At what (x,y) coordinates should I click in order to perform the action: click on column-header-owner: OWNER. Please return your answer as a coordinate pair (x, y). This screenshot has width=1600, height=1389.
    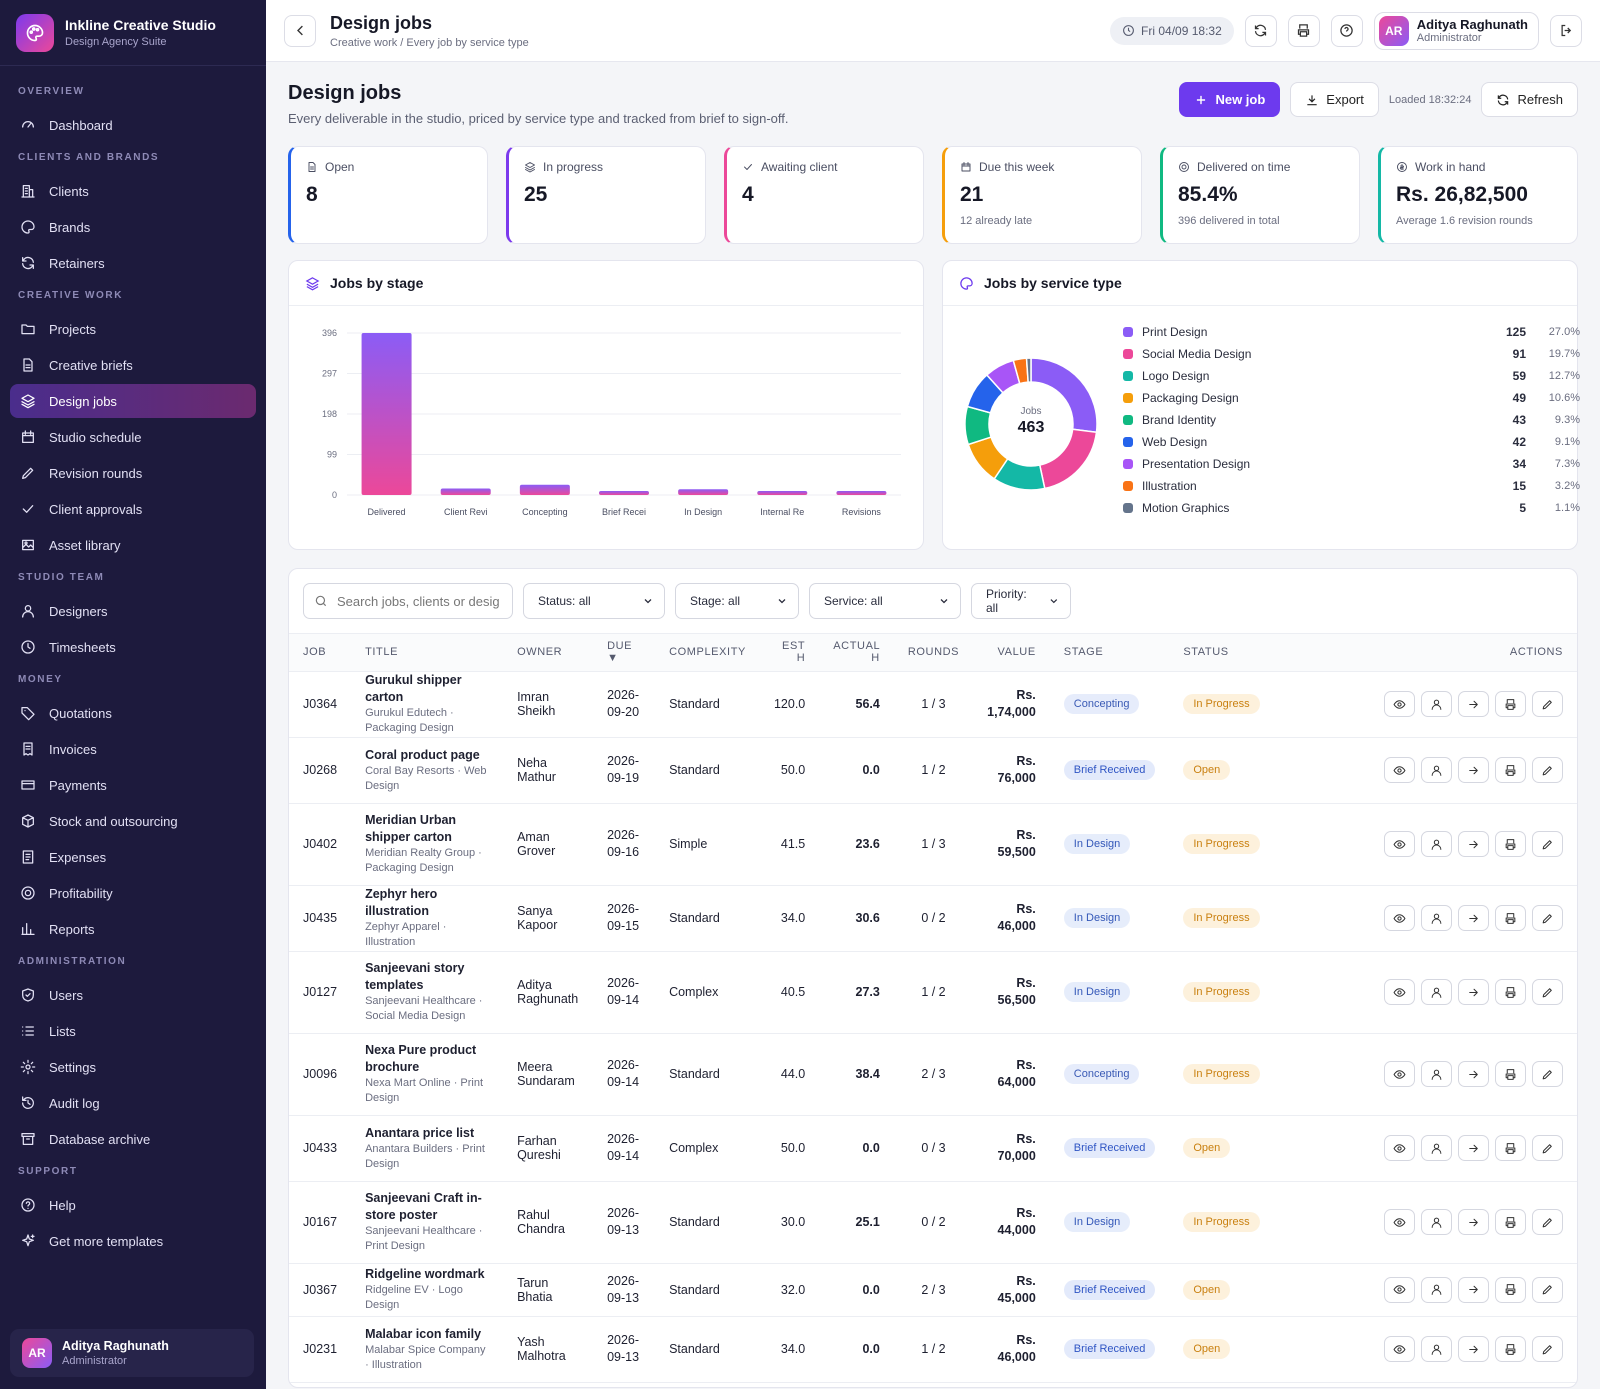
    Looking at the image, I should click on (548, 653).